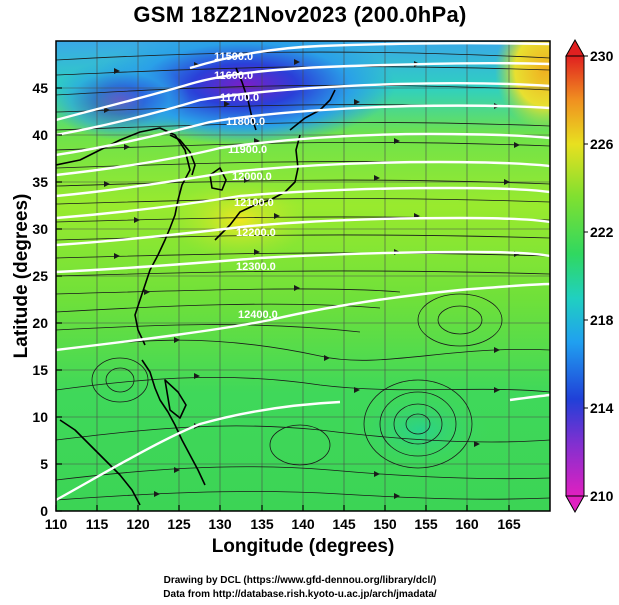  Describe the element at coordinates (256, 267) in the screenshot. I see `contour-label: 12300.0` at that location.